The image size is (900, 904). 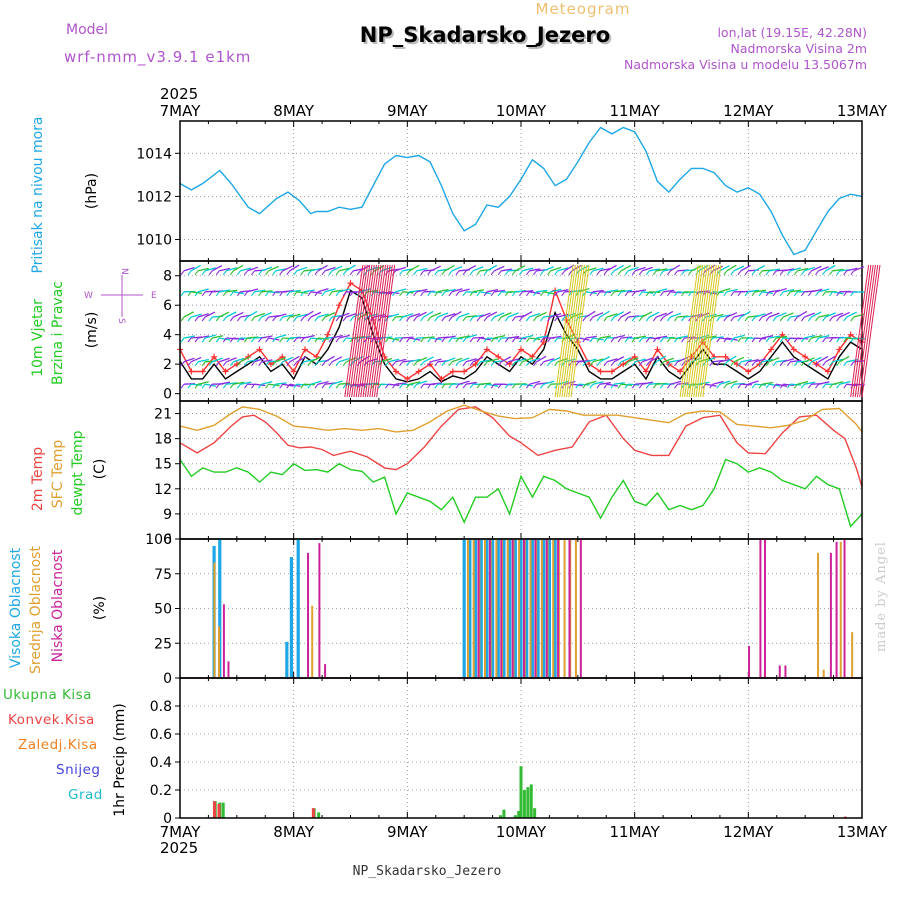 I want to click on temp-ylabel-c: dewpt Temp, so click(x=78, y=472).